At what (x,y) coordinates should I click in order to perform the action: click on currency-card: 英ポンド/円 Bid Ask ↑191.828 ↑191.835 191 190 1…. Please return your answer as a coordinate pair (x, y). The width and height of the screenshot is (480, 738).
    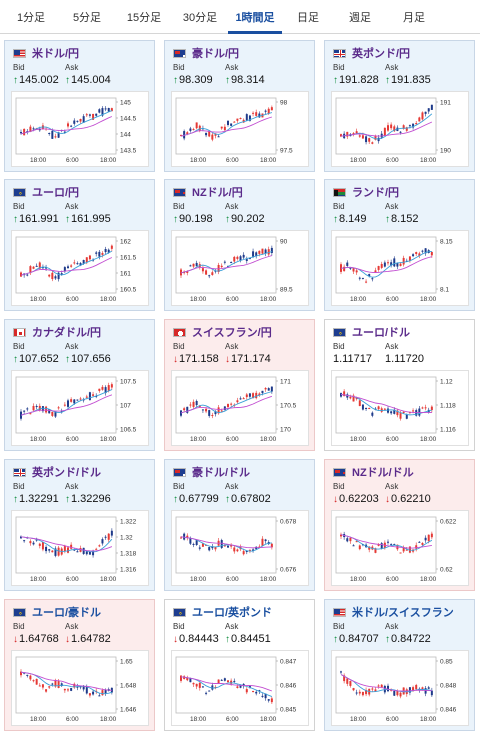
    Looking at the image, I should click on (399, 106).